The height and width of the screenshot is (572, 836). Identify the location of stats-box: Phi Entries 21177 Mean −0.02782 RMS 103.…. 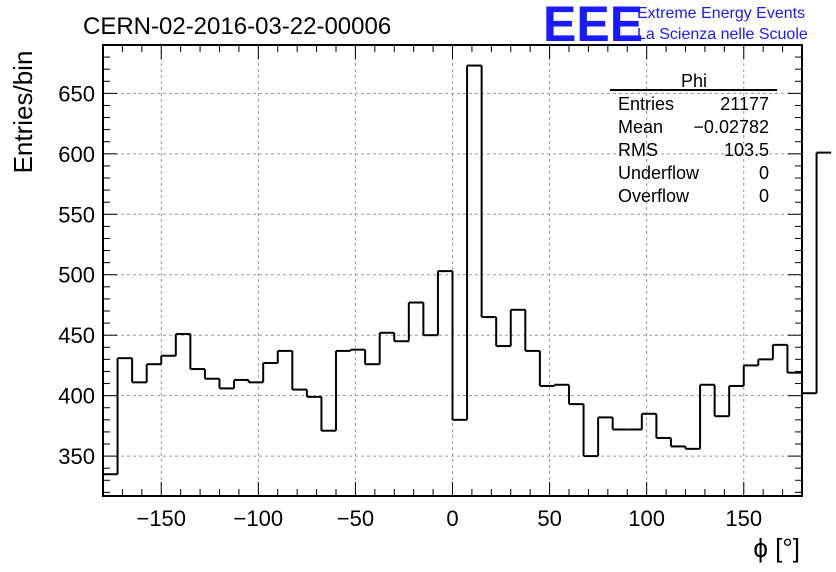
(693, 138).